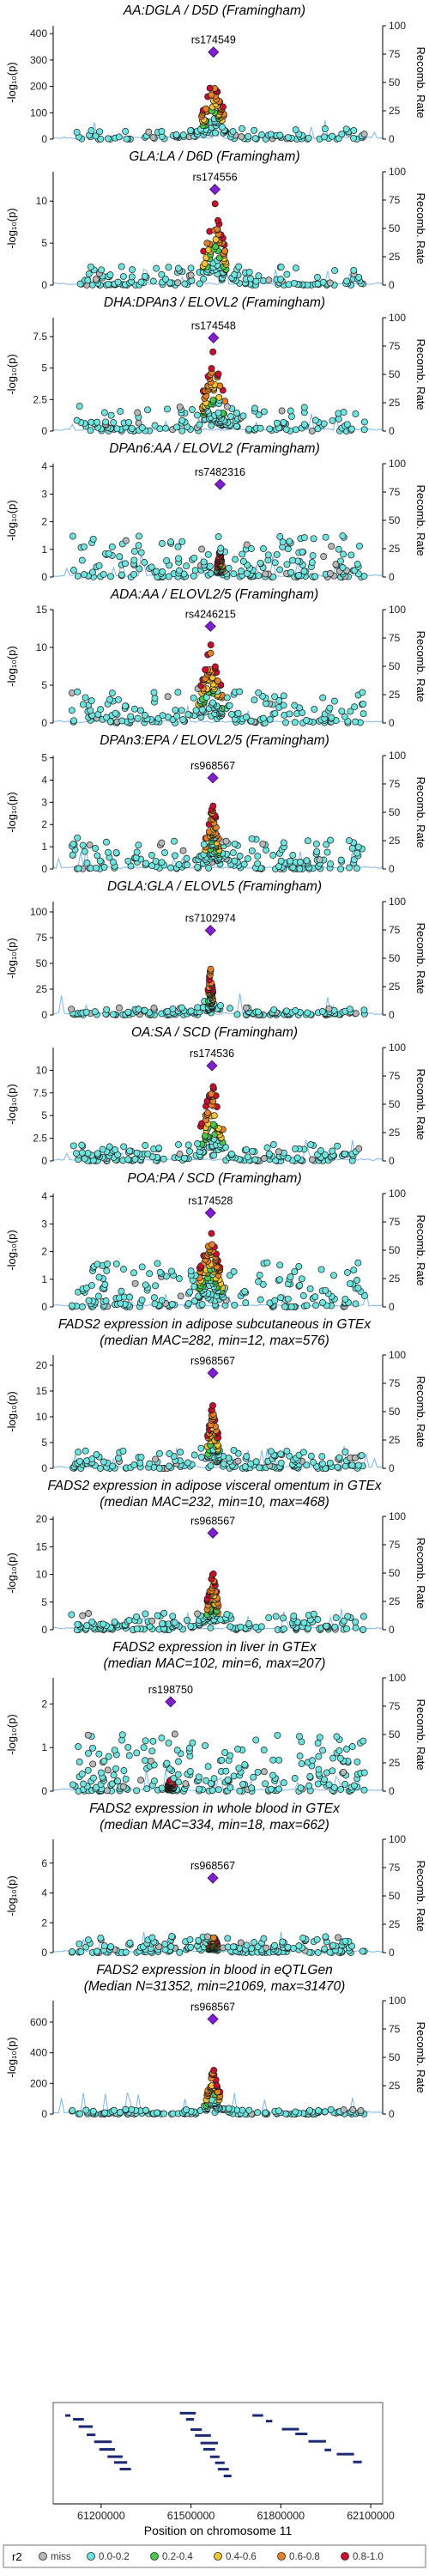 This screenshot has height=2576, width=429. I want to click on panel-subtitle: (Median N=31352, min=21069, max=31470), so click(214, 1987).